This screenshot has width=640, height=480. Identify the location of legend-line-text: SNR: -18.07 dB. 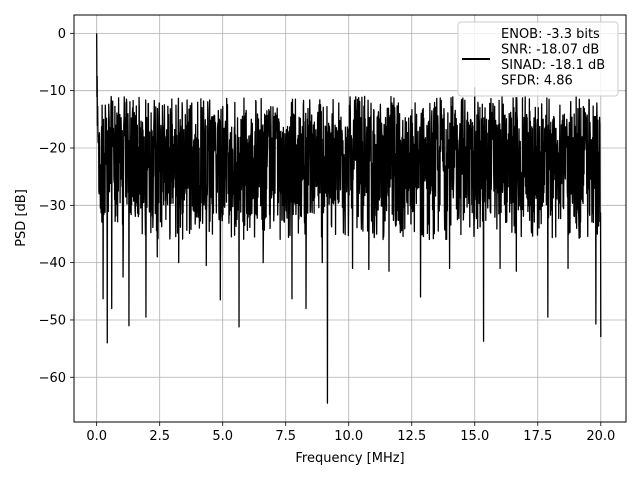
(550, 50).